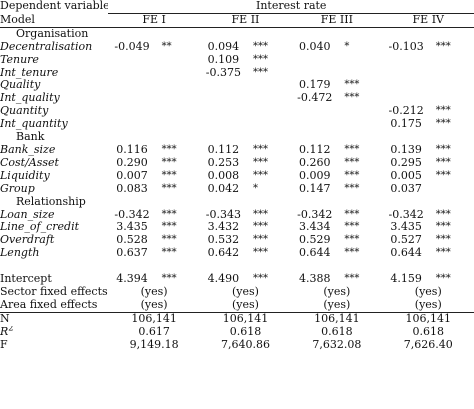 The width and height of the screenshot is (474, 409). I want to click on table-row: Int_quality -0.472 ***, so click(237, 98).